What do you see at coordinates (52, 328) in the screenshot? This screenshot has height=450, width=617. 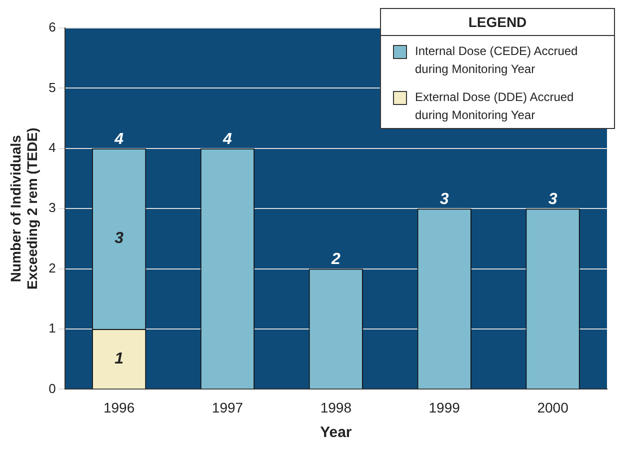 I see `y-tick-label: 1` at bounding box center [52, 328].